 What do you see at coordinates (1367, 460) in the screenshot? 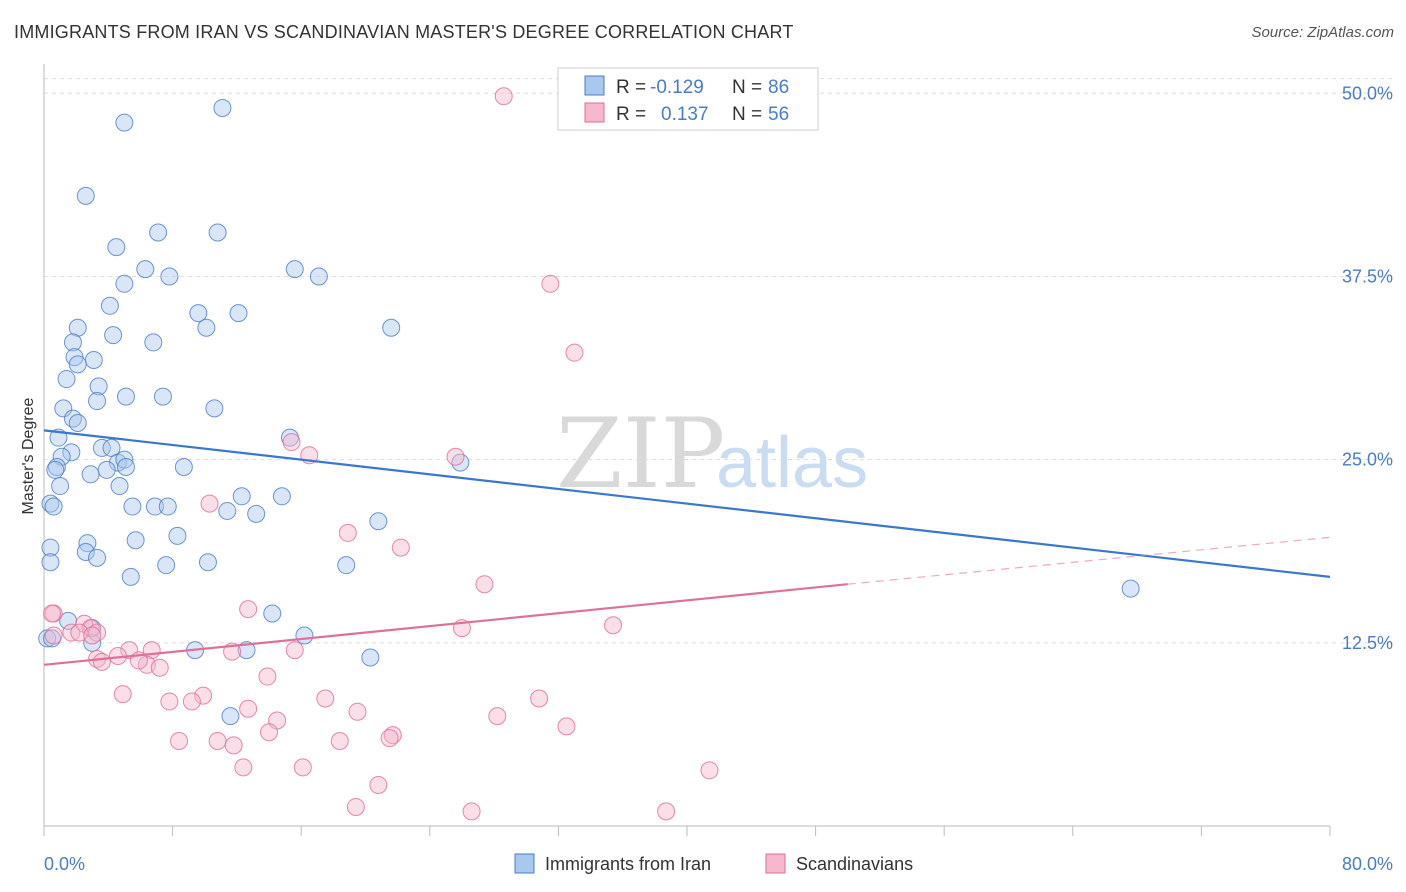
I see `y-tick-label: 25.0%` at bounding box center [1367, 460].